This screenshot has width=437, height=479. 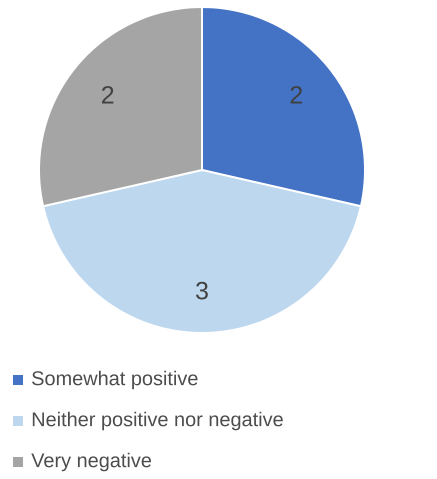 What do you see at coordinates (157, 421) in the screenshot?
I see `legend-label: Neither positive nor negative` at bounding box center [157, 421].